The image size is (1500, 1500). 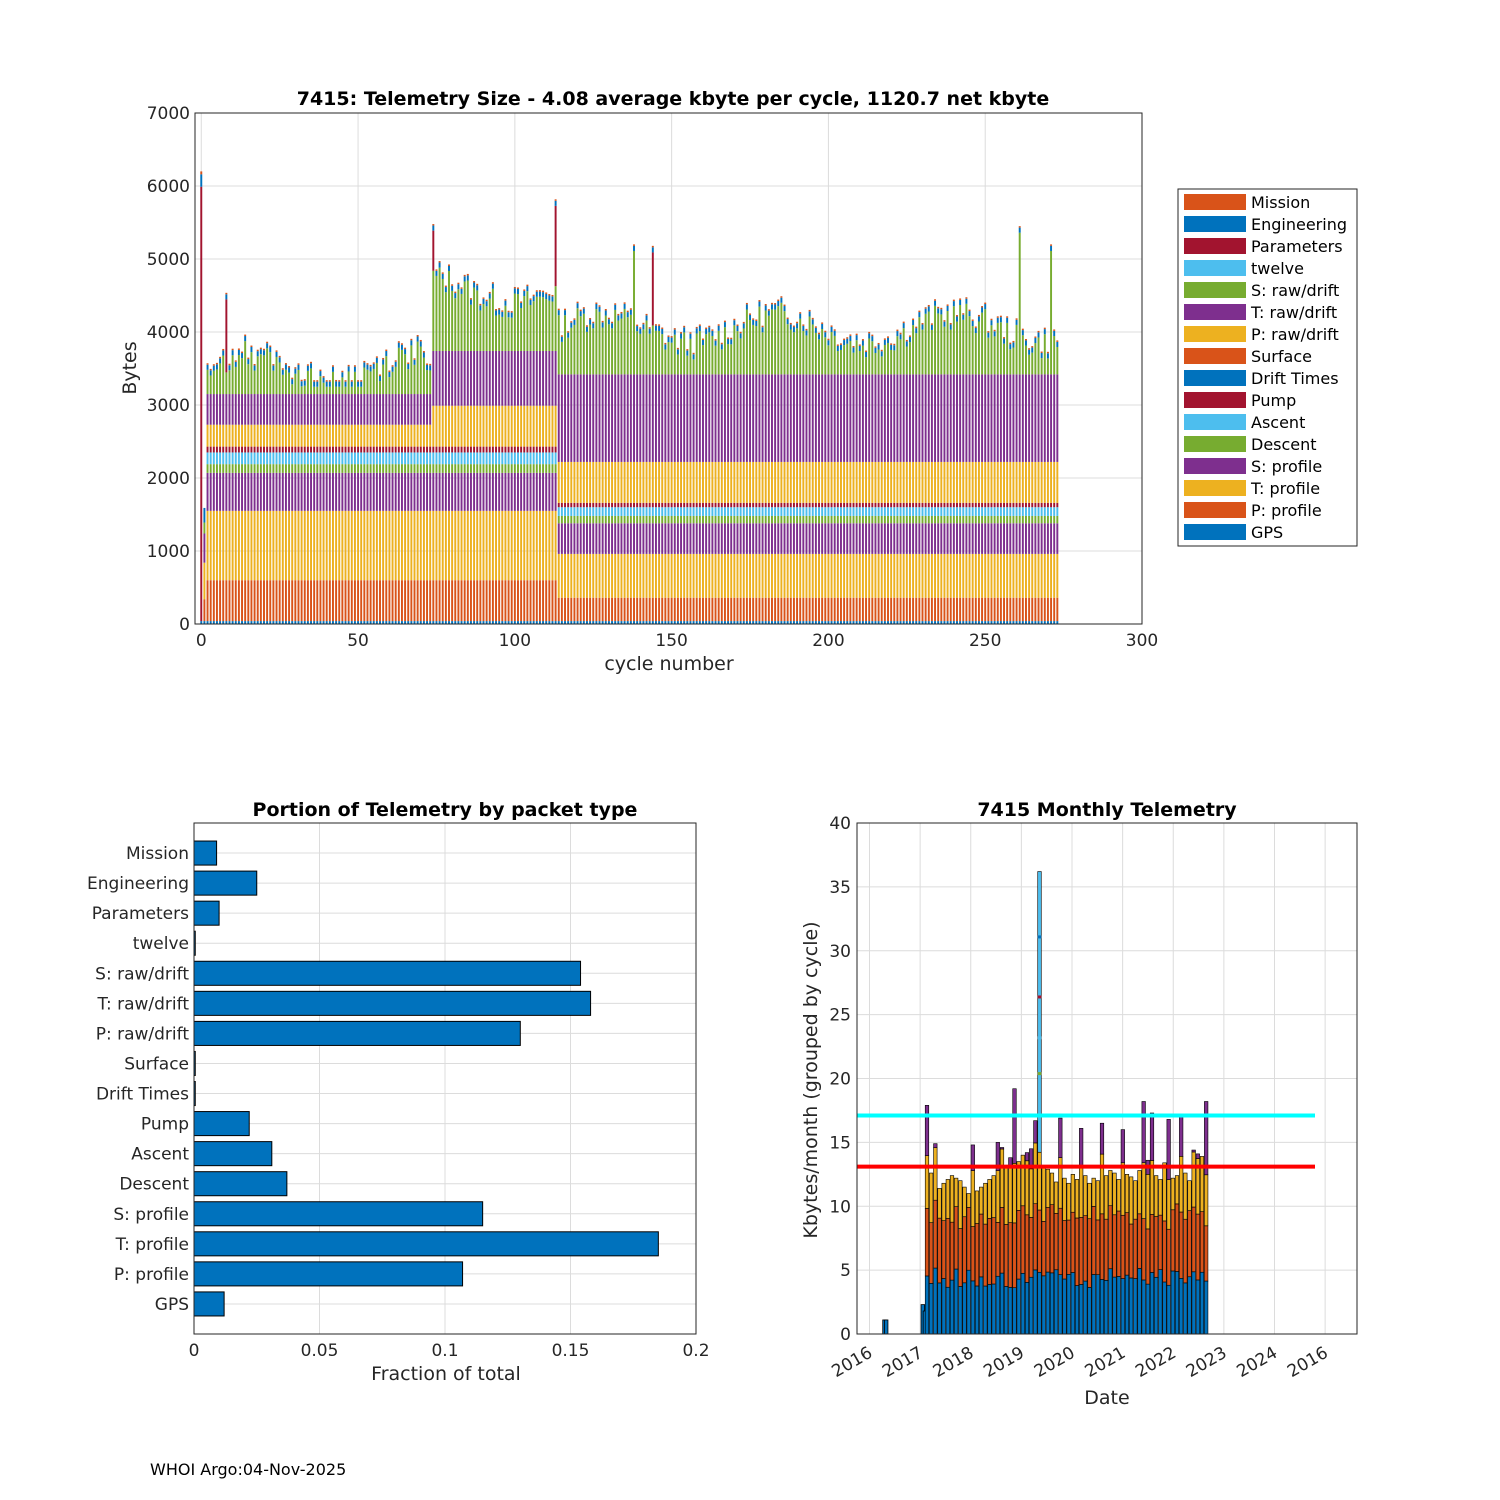 I want to click on legend-swatch-gps, so click(x=1215, y=532).